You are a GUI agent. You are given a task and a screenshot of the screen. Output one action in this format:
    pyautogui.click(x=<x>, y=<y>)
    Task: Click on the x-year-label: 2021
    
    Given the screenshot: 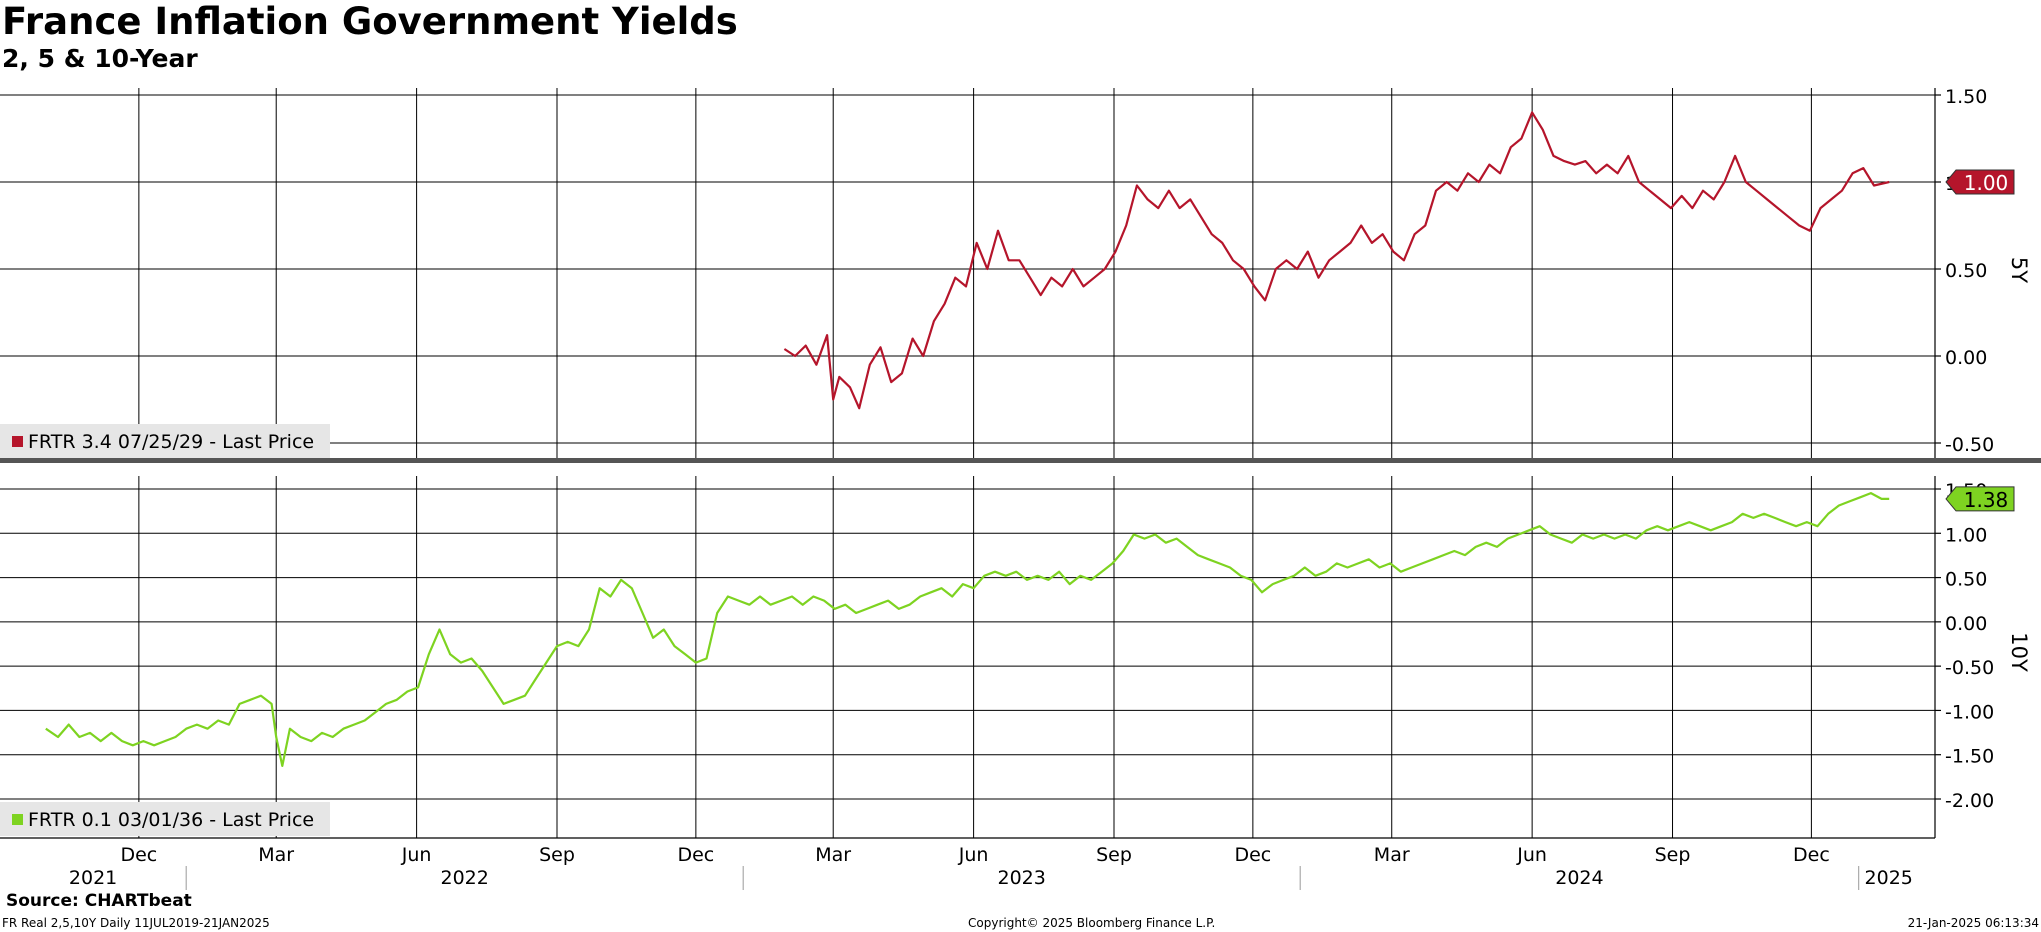 What is the action you would take?
    pyautogui.click(x=93, y=878)
    